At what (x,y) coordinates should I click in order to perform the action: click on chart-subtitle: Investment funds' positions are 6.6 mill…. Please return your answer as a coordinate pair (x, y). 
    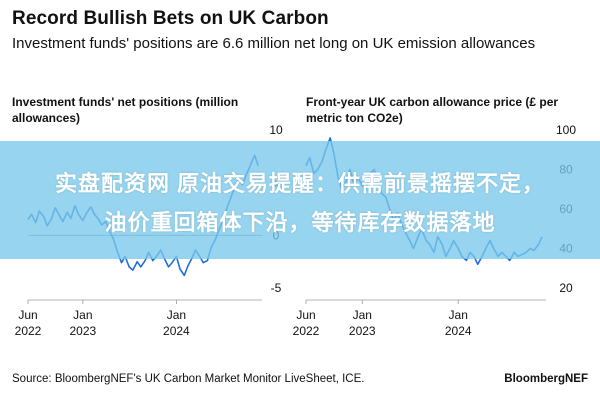
    Looking at the image, I should click on (274, 43).